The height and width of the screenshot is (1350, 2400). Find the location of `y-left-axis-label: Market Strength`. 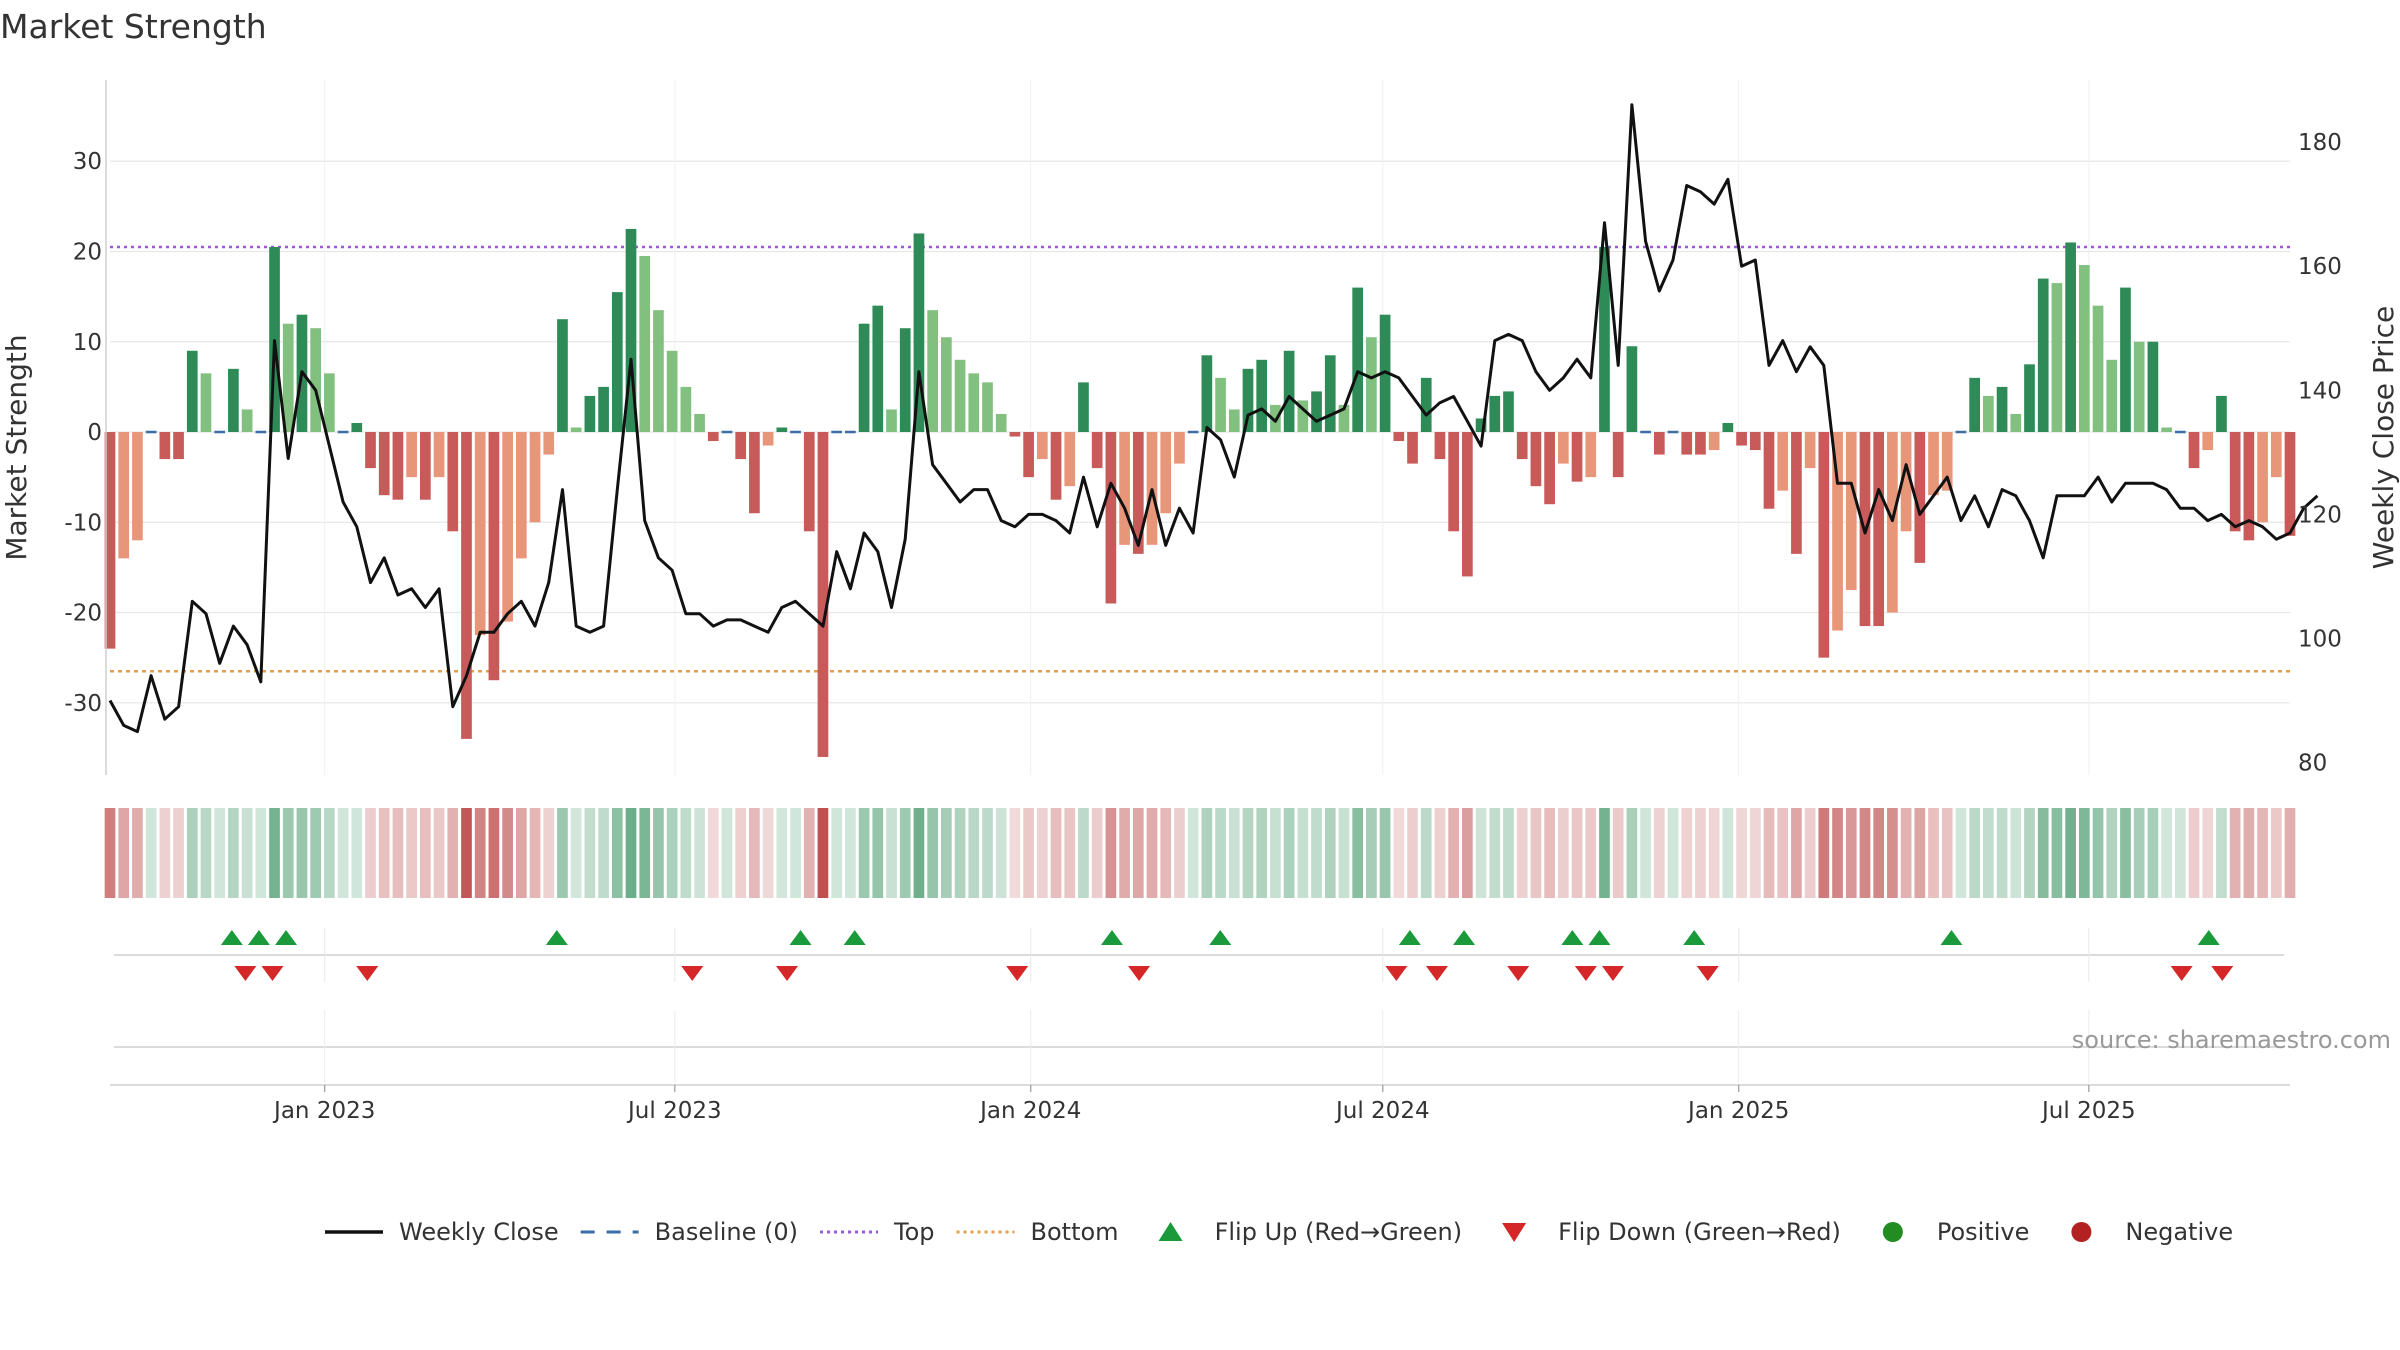

y-left-axis-label: Market Strength is located at coordinates (16, 447).